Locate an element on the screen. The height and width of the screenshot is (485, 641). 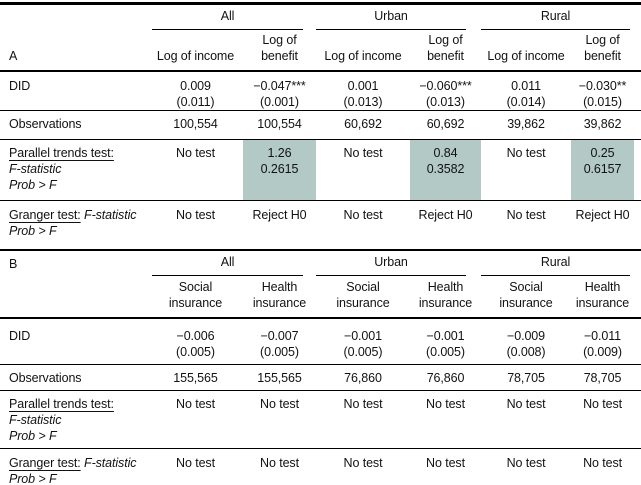
value-cell: −0.060*** (0.013) is located at coordinates (446, 91).